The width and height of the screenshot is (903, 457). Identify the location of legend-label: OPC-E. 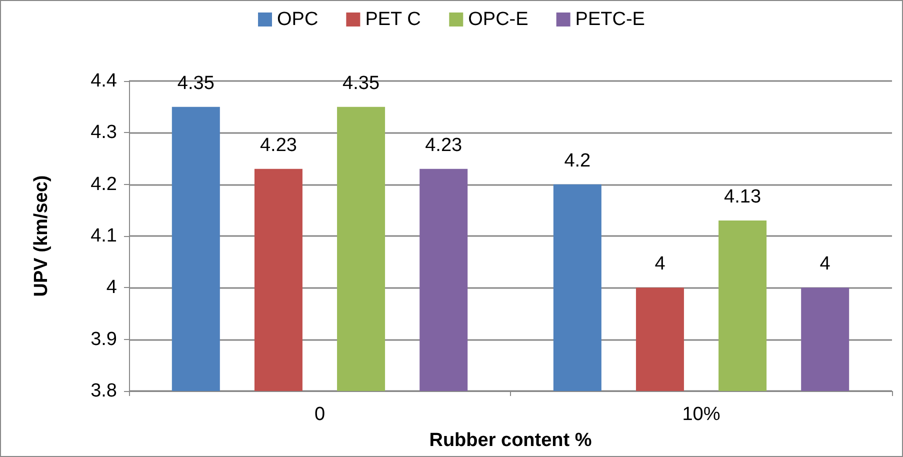
(498, 19).